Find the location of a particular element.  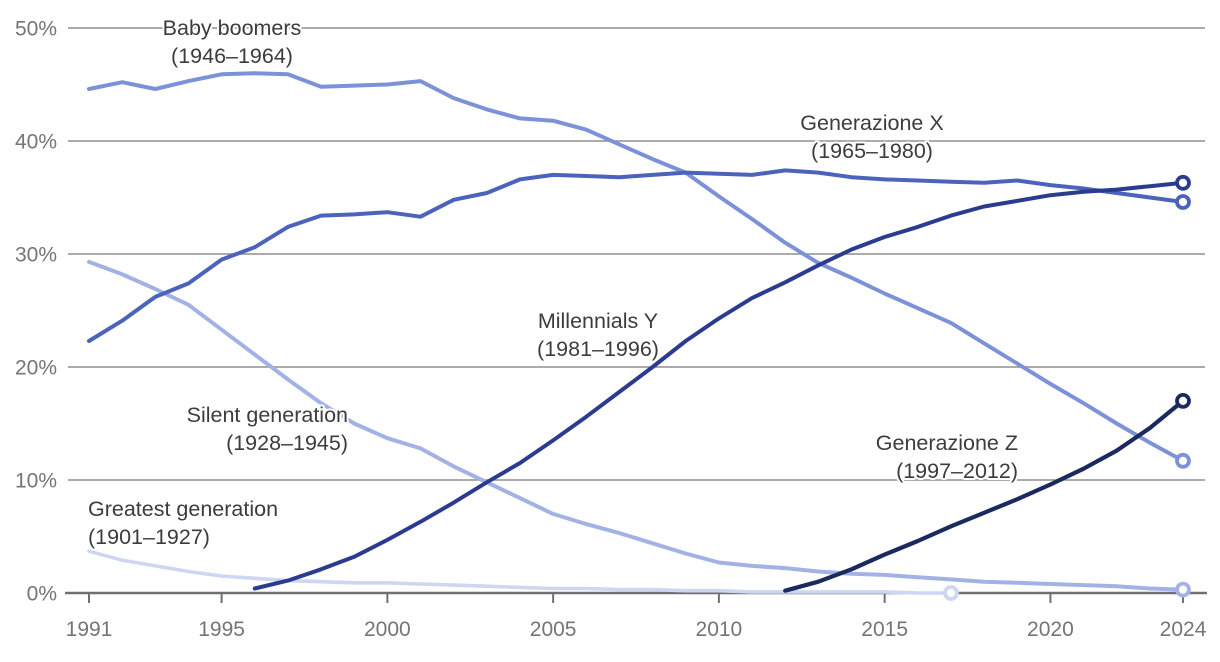

series-label-generazione-z-line1: Generazione Z is located at coordinates (947, 443).